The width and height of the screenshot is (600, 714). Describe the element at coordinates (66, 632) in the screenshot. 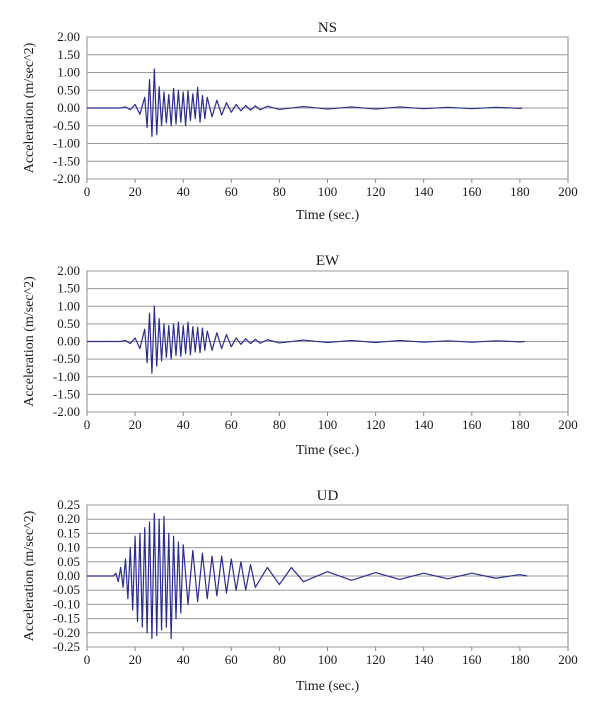

I see `y-tick-label: -0.20` at that location.